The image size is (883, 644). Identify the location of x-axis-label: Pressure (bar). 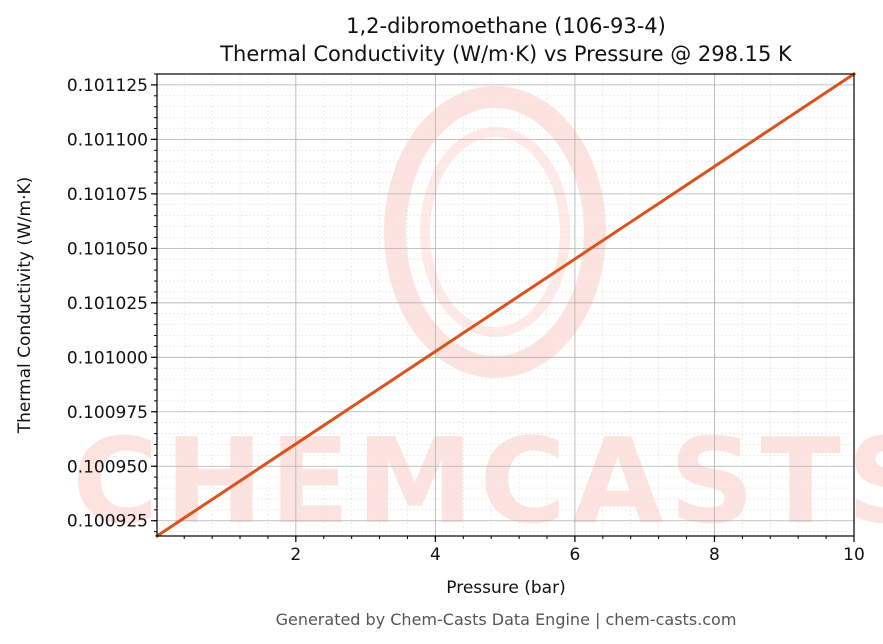
(505, 588).